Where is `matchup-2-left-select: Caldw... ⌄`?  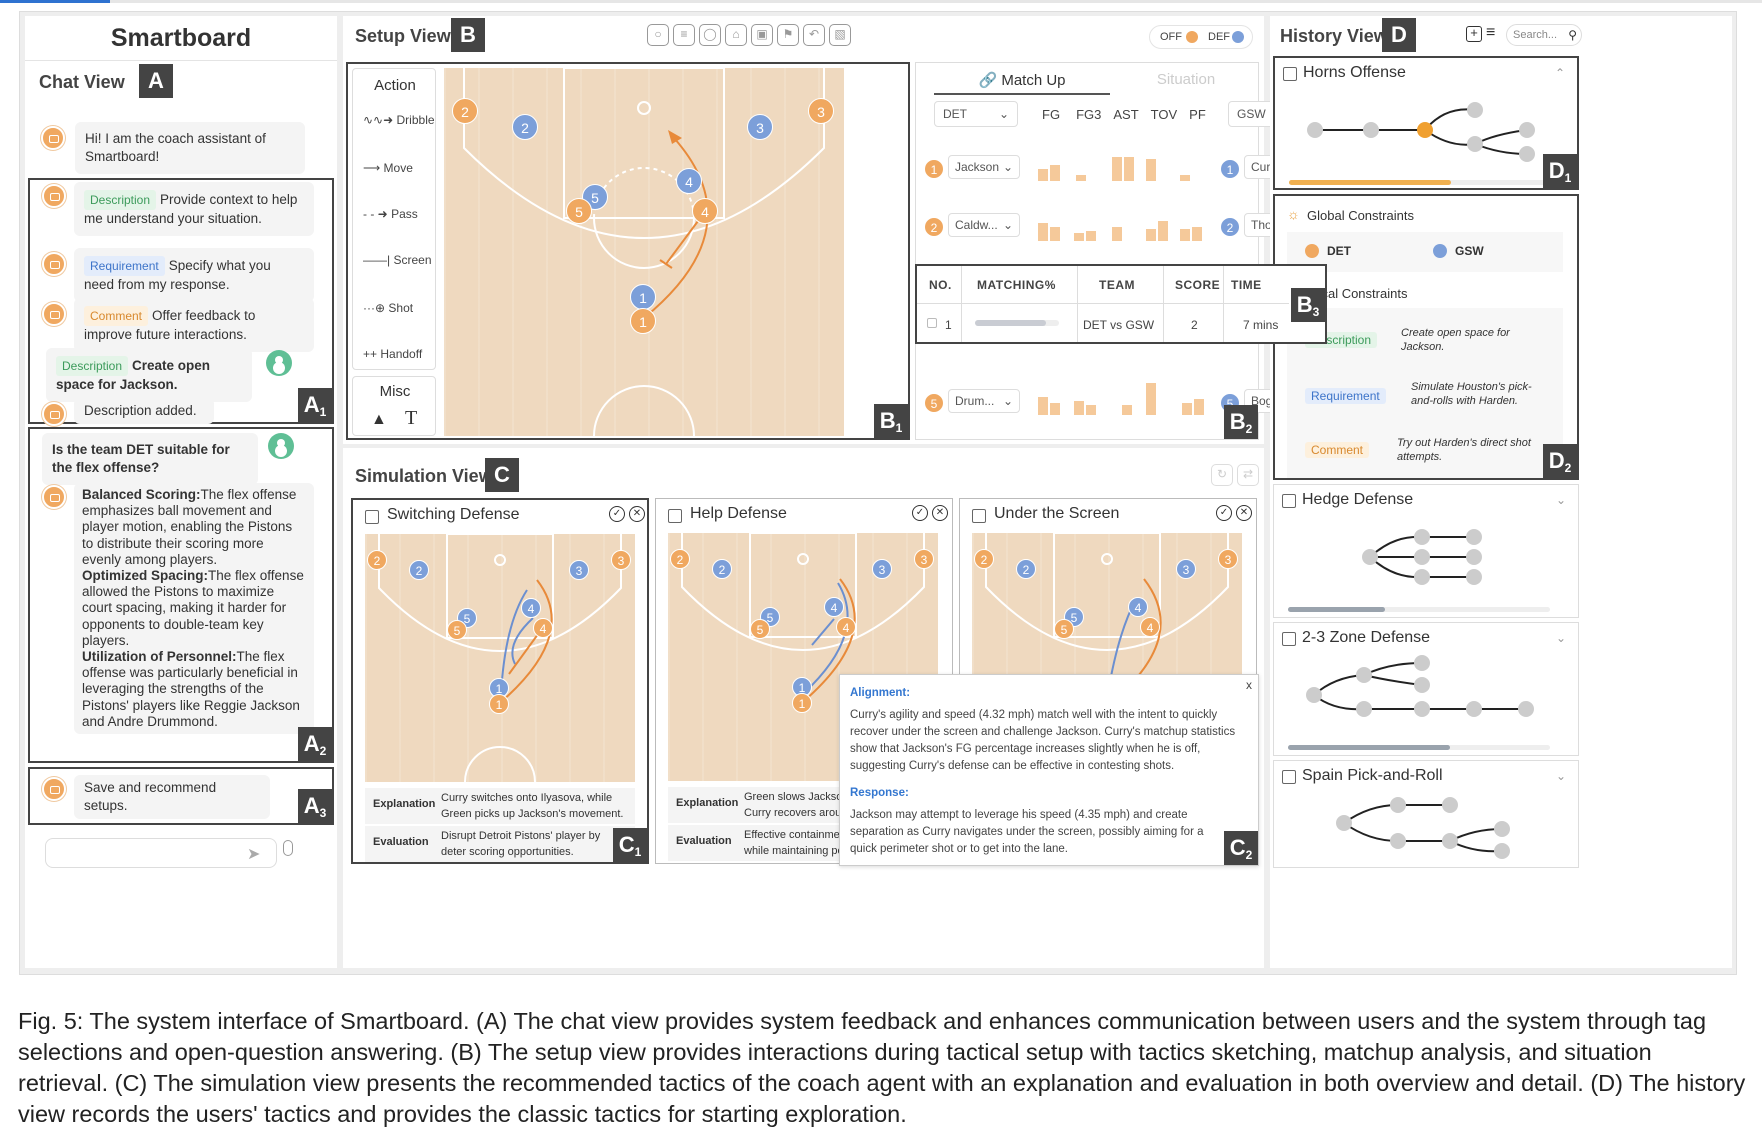
matchup-2-left-select: Caldw... ⌄ is located at coordinates (984, 225).